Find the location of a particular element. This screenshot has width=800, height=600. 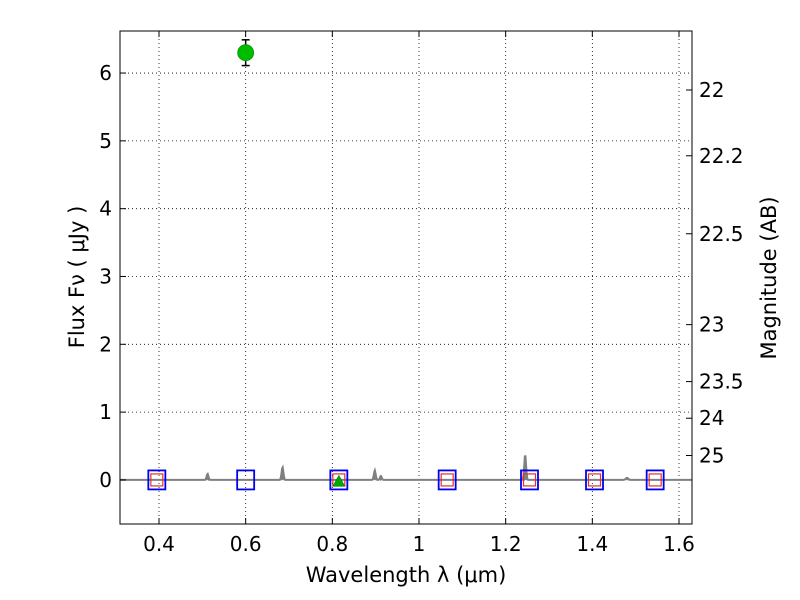

x-tick-label: 0.4 is located at coordinates (159, 544).